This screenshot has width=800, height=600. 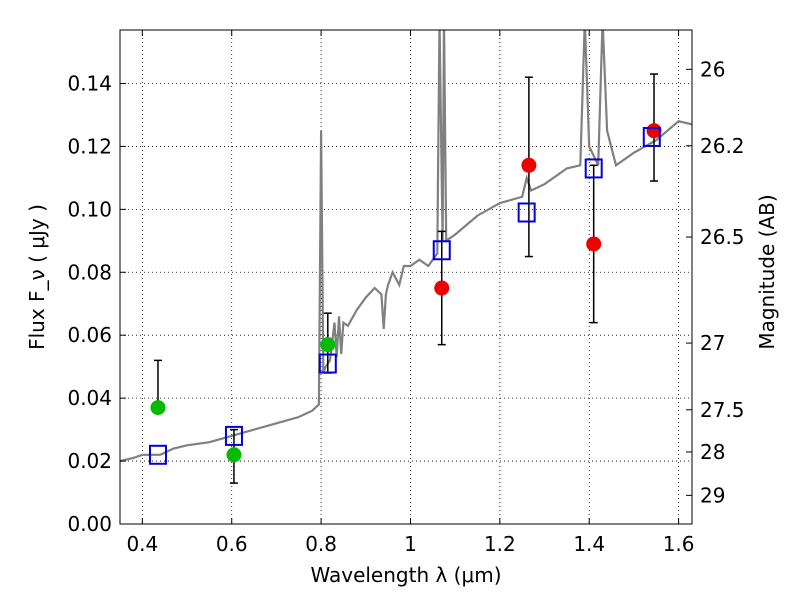 What do you see at coordinates (712, 343) in the screenshot?
I see `right-tick-label: 27` at bounding box center [712, 343].